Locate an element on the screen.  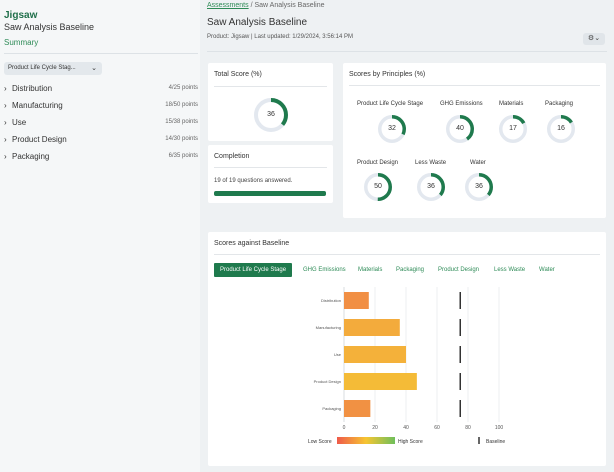
category-dropdown: Product Life Cycle Stag... ⌄ is located at coordinates (53, 68).